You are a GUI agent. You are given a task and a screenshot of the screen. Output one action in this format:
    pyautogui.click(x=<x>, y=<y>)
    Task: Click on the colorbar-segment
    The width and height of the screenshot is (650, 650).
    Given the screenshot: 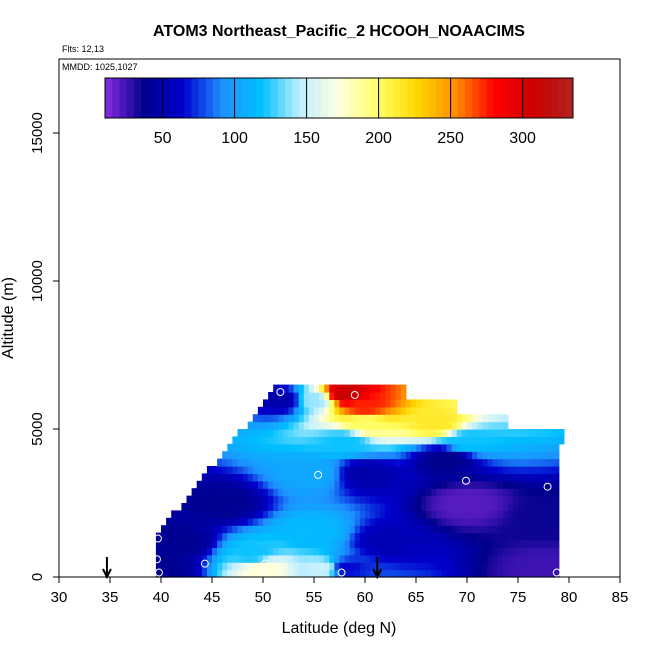 What is the action you would take?
    pyautogui.click(x=145, y=98)
    